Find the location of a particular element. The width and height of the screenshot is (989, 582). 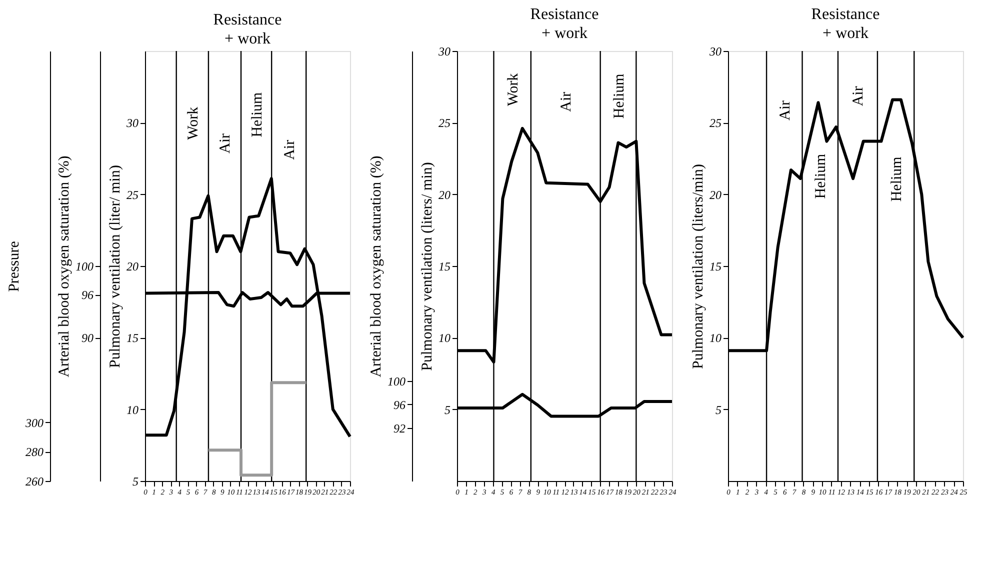

y-axis-title: Pulmonary ventilation (liters/min) is located at coordinates (698, 266).